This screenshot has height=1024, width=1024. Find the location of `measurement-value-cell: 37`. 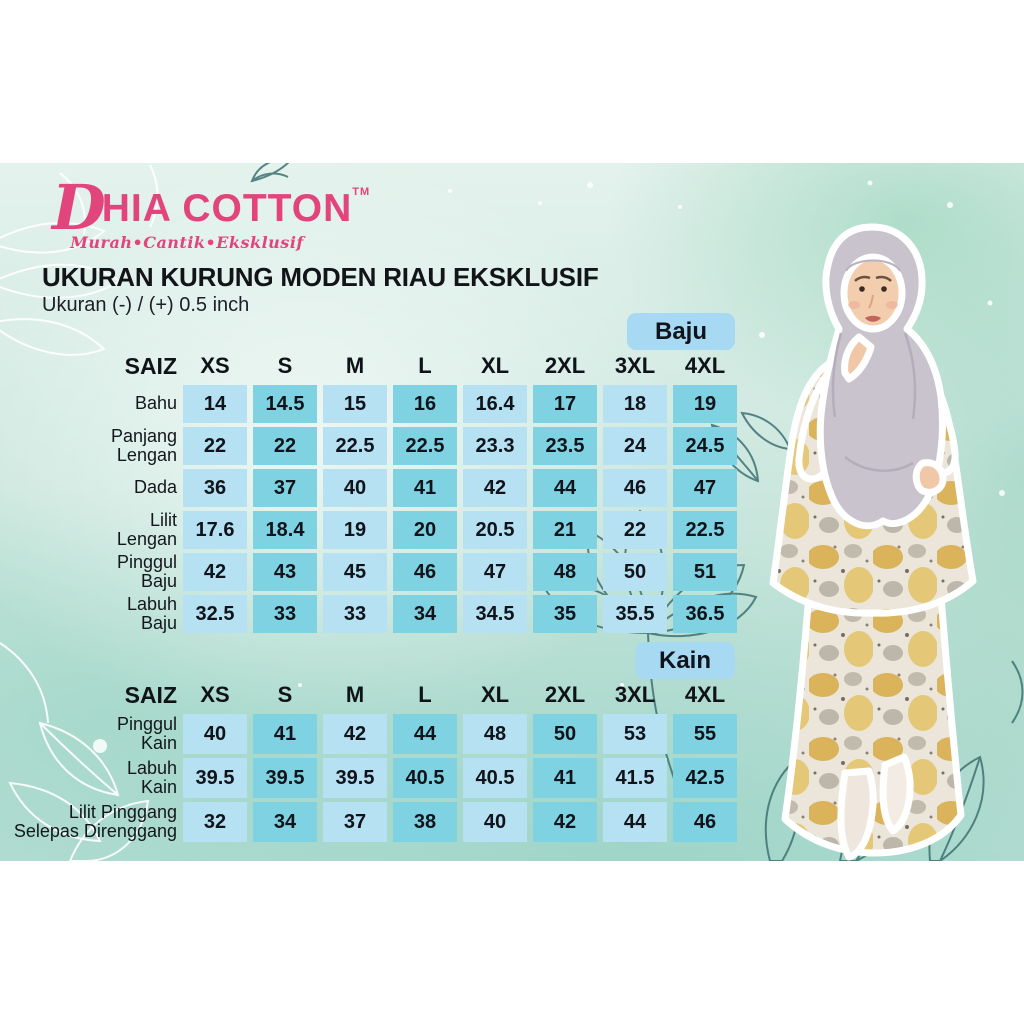

measurement-value-cell: 37 is located at coordinates (285, 488).